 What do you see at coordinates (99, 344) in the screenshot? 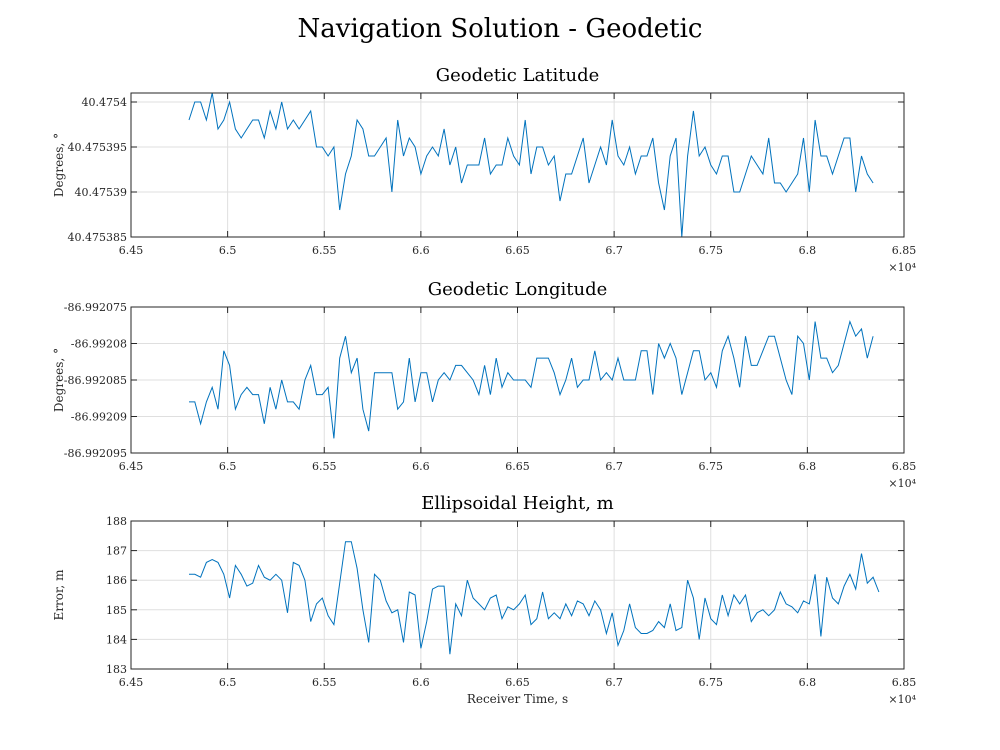
I see `y-tick-label: -86.99208` at bounding box center [99, 344].